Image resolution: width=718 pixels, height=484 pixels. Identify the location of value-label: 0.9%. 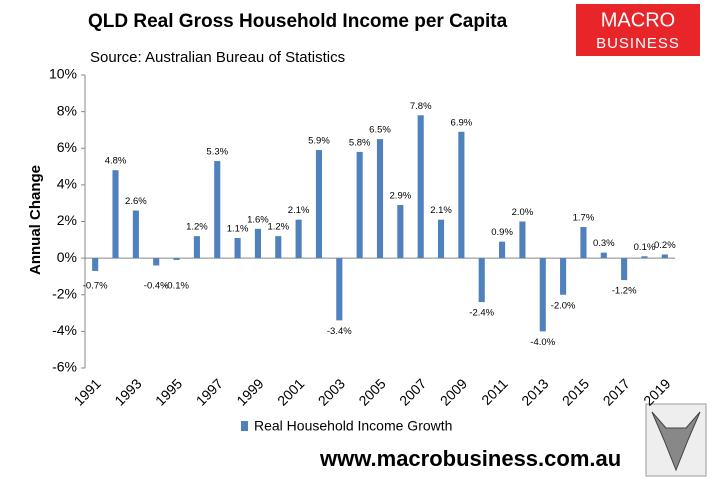
(502, 232).